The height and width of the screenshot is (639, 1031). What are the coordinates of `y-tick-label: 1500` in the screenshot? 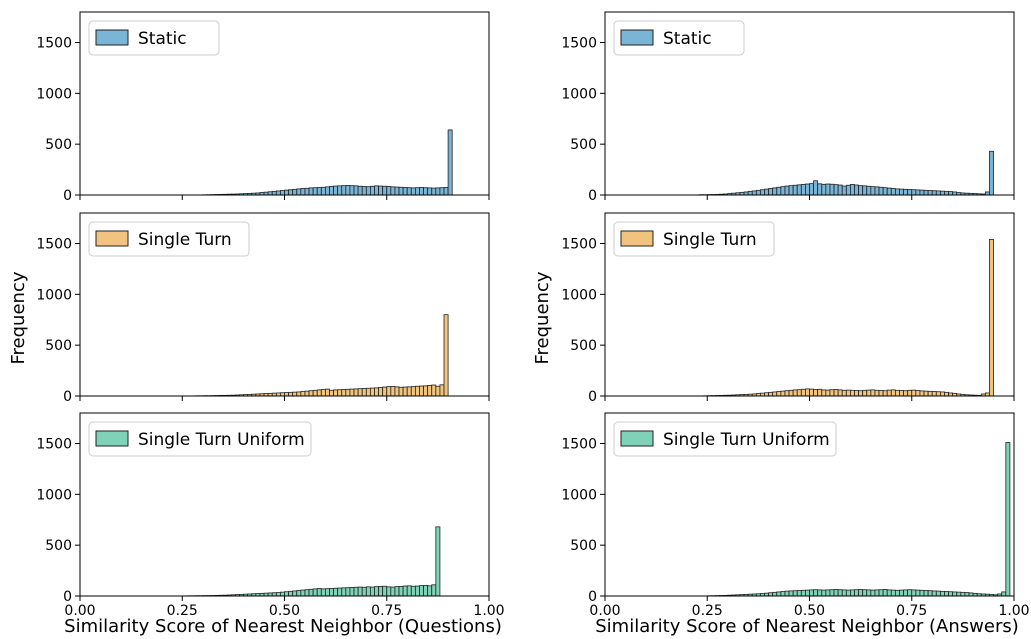 It's located at (579, 245).